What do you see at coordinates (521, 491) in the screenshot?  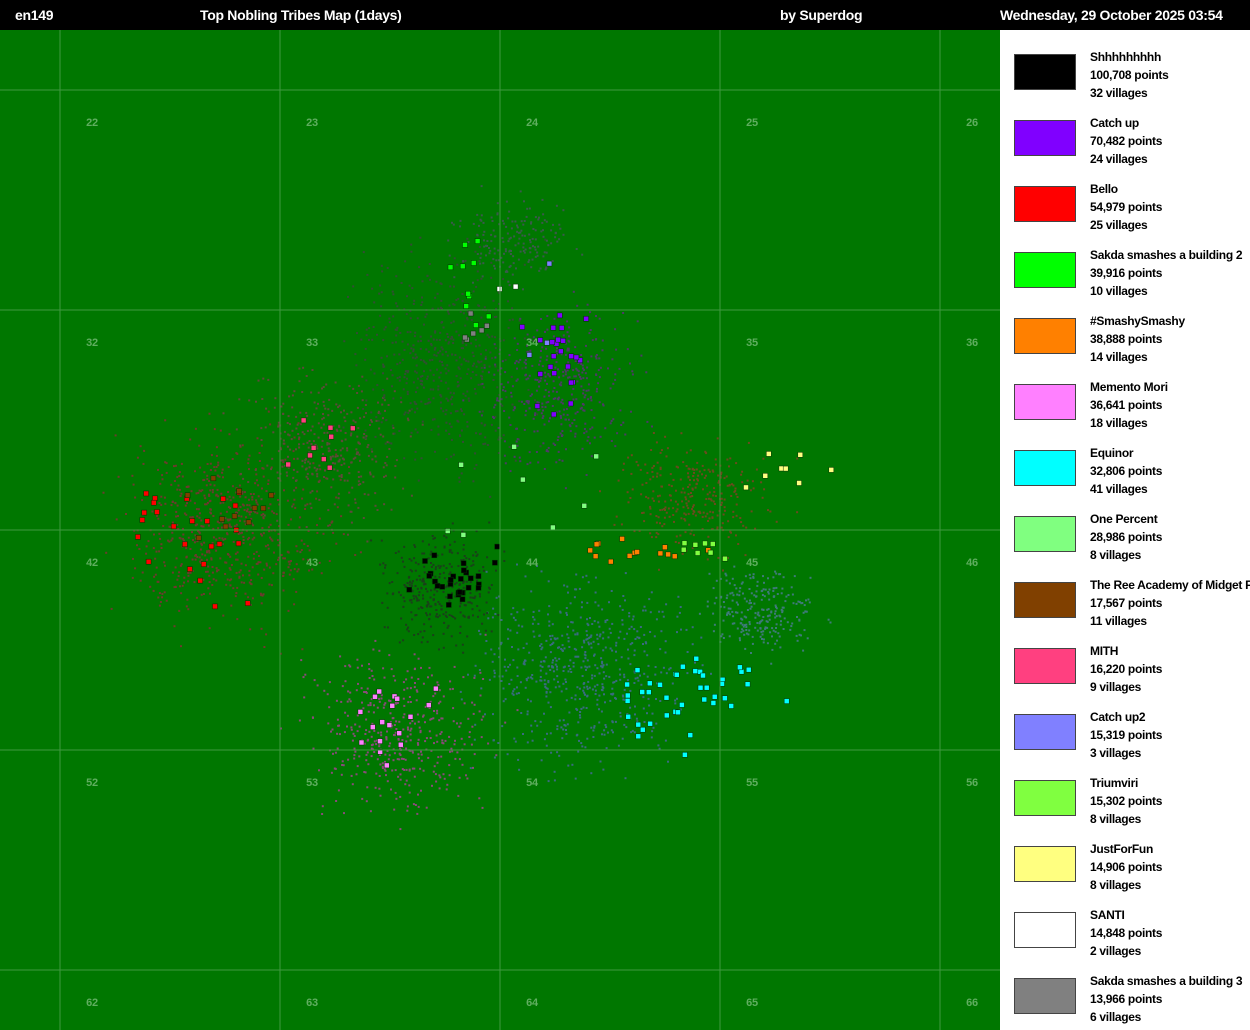 I see `tribe-villages` at bounding box center [521, 491].